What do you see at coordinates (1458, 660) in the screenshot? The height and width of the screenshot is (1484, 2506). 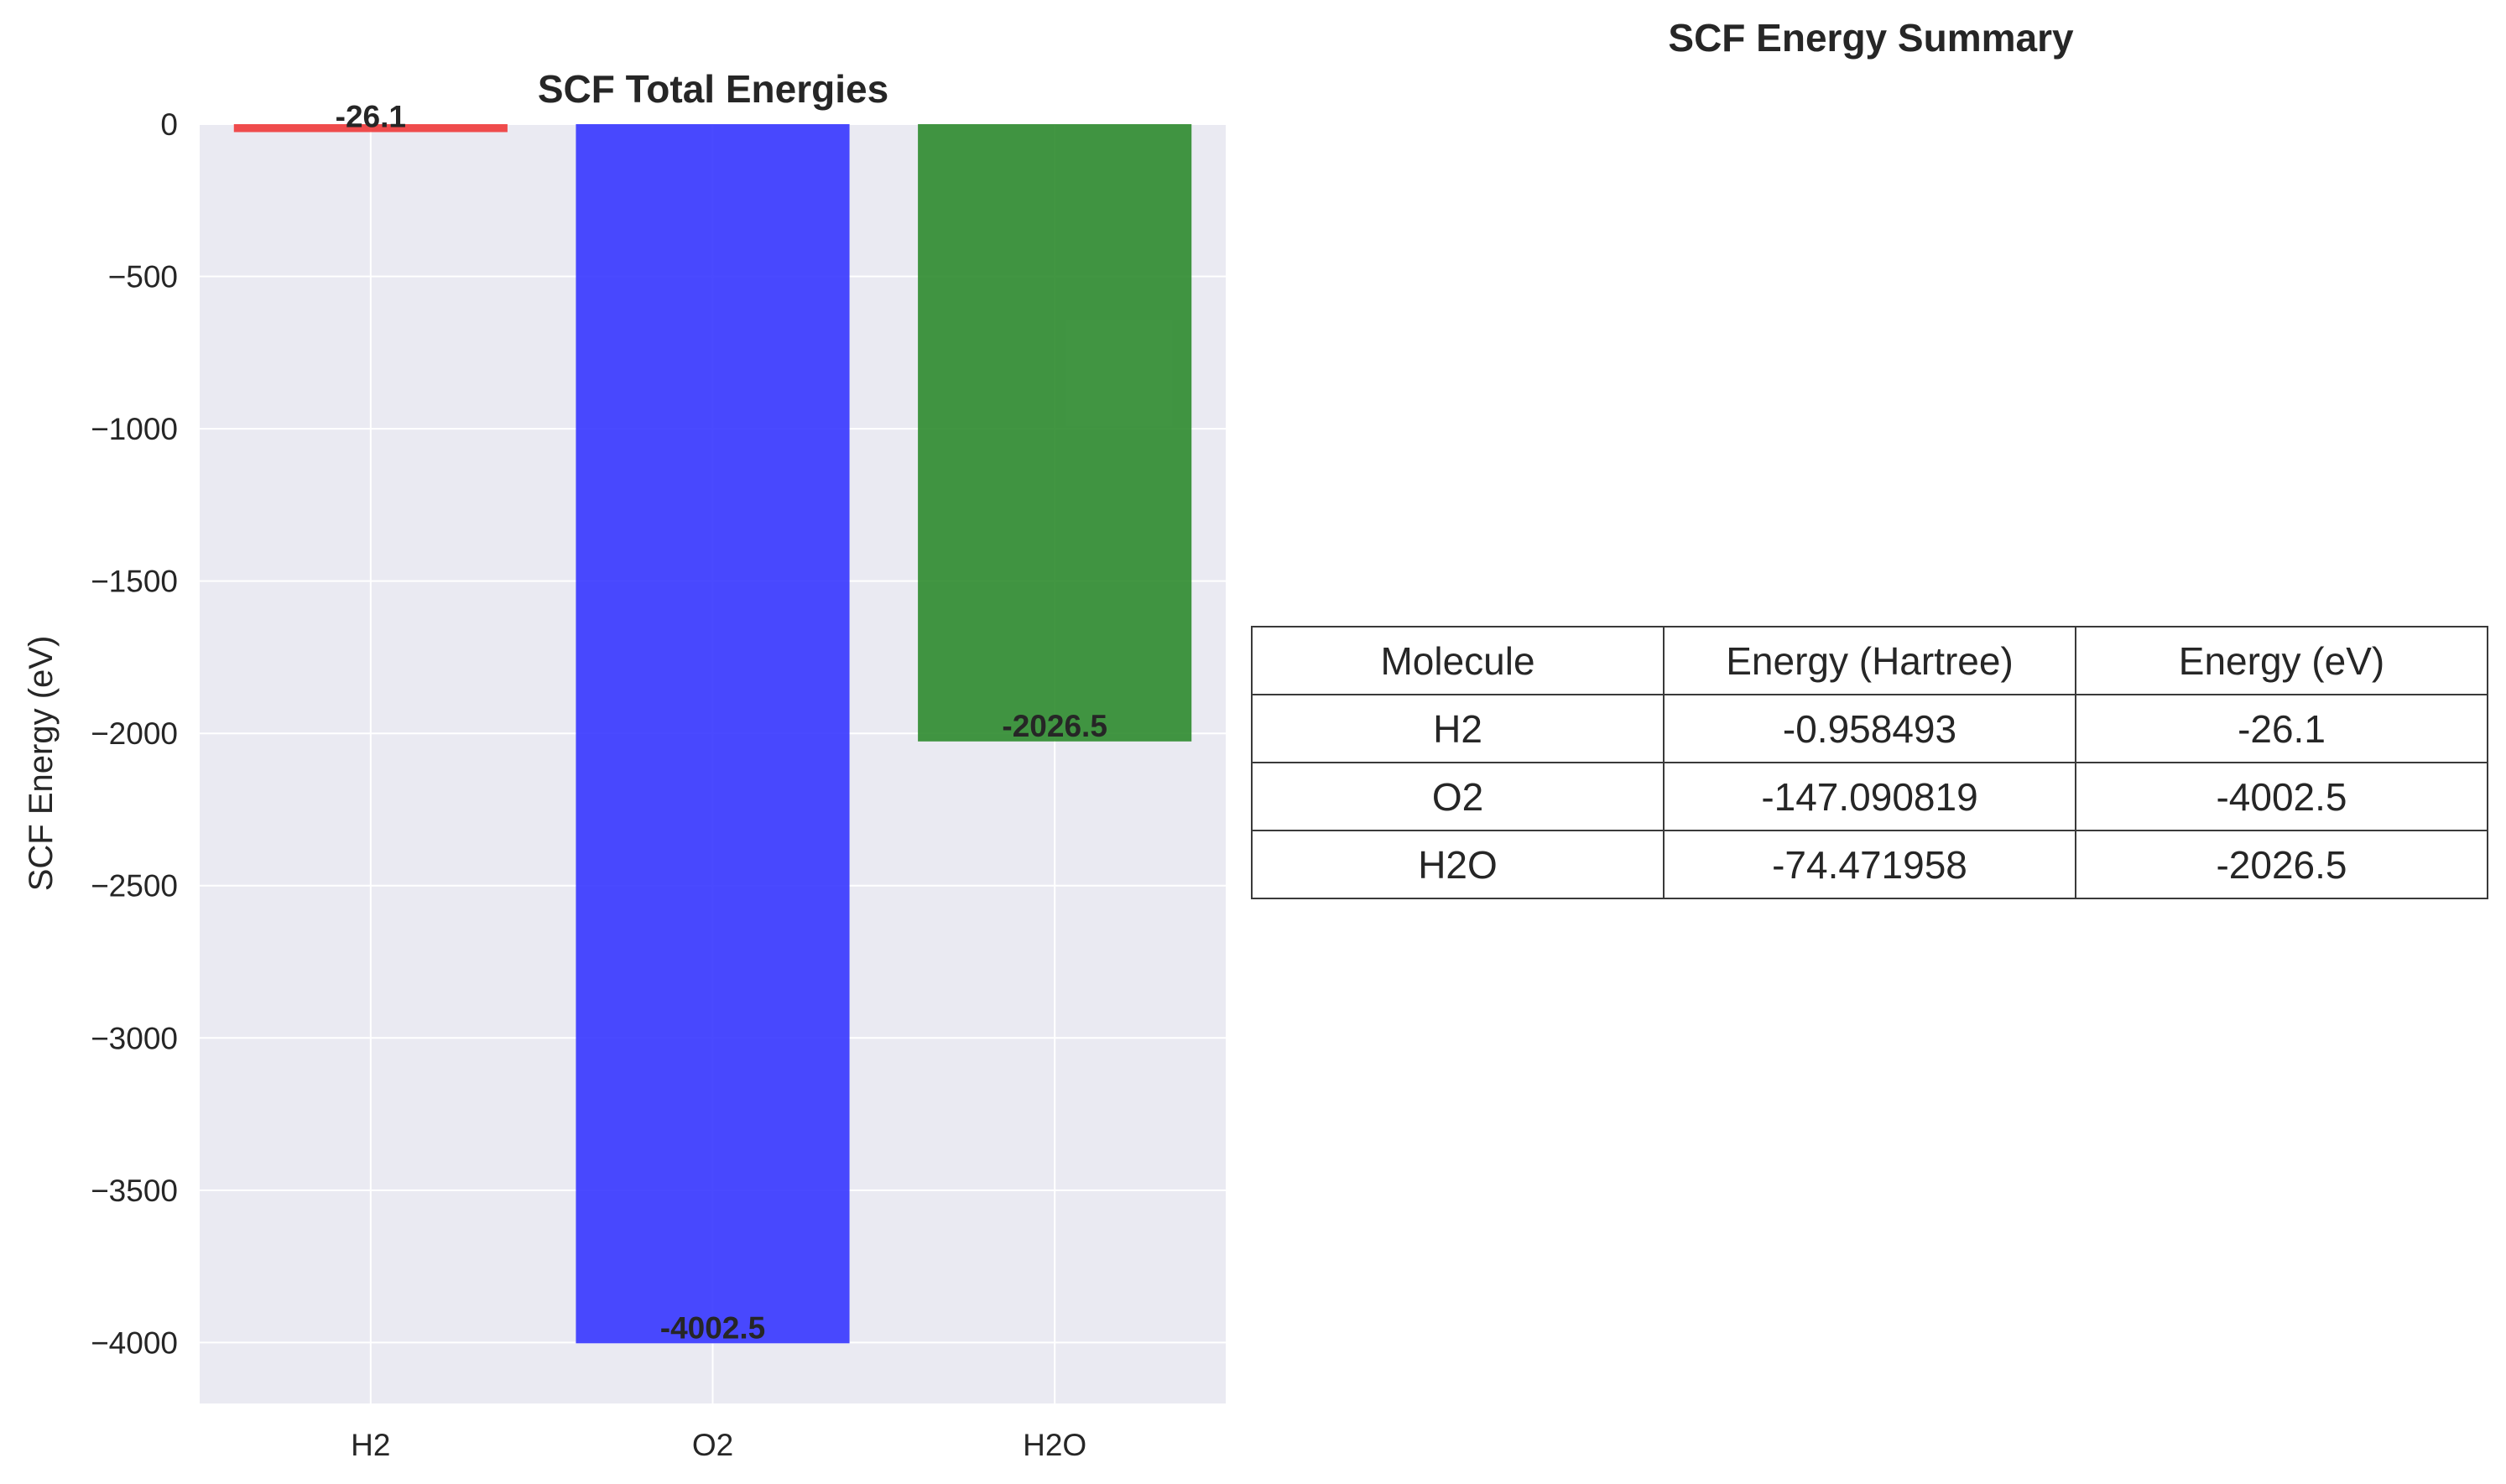 I see `table-column-header: Molecule` at bounding box center [1458, 660].